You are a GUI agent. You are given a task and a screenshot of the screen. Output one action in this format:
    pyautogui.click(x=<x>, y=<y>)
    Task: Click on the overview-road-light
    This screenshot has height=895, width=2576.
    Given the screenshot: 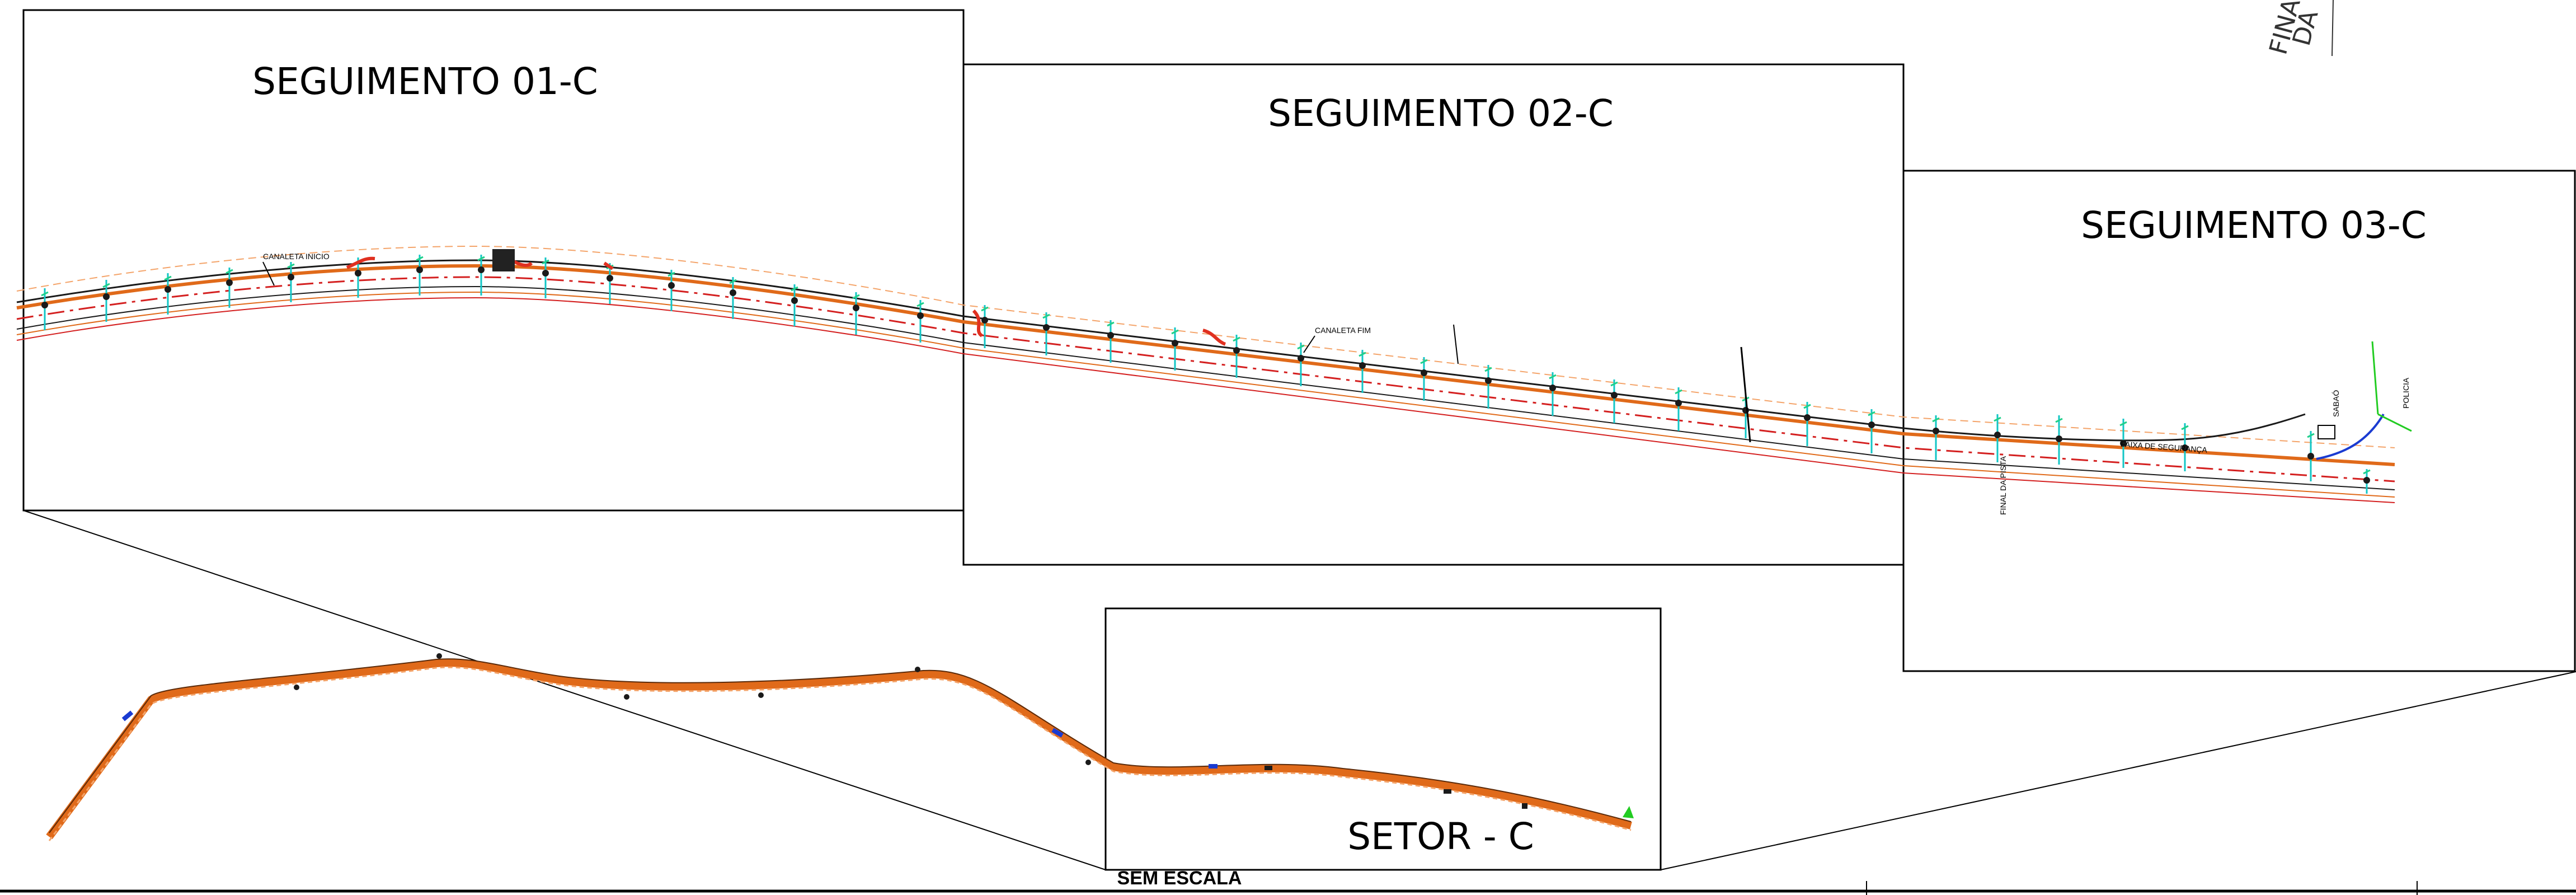 What is the action you would take?
    pyautogui.click(x=840, y=753)
    